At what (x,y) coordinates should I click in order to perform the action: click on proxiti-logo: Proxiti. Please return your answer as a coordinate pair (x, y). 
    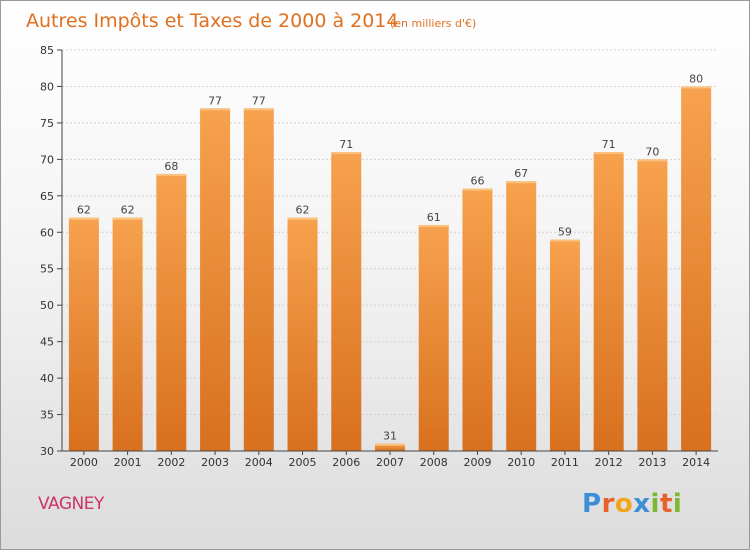
    Looking at the image, I should click on (632, 504).